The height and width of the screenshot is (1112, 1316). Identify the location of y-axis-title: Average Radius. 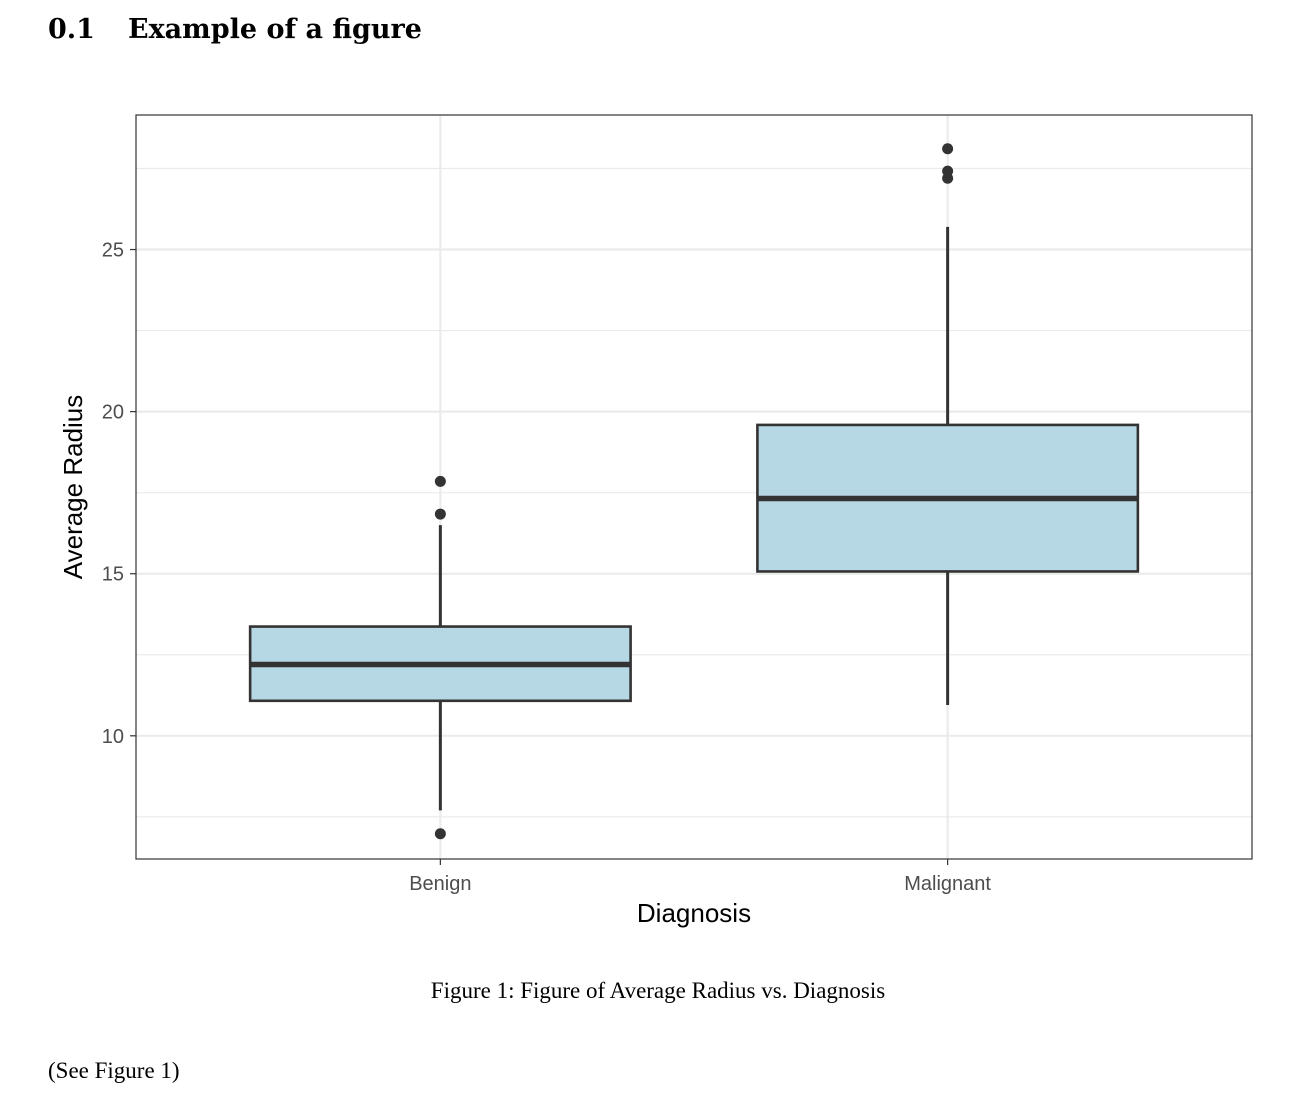
(73, 487).